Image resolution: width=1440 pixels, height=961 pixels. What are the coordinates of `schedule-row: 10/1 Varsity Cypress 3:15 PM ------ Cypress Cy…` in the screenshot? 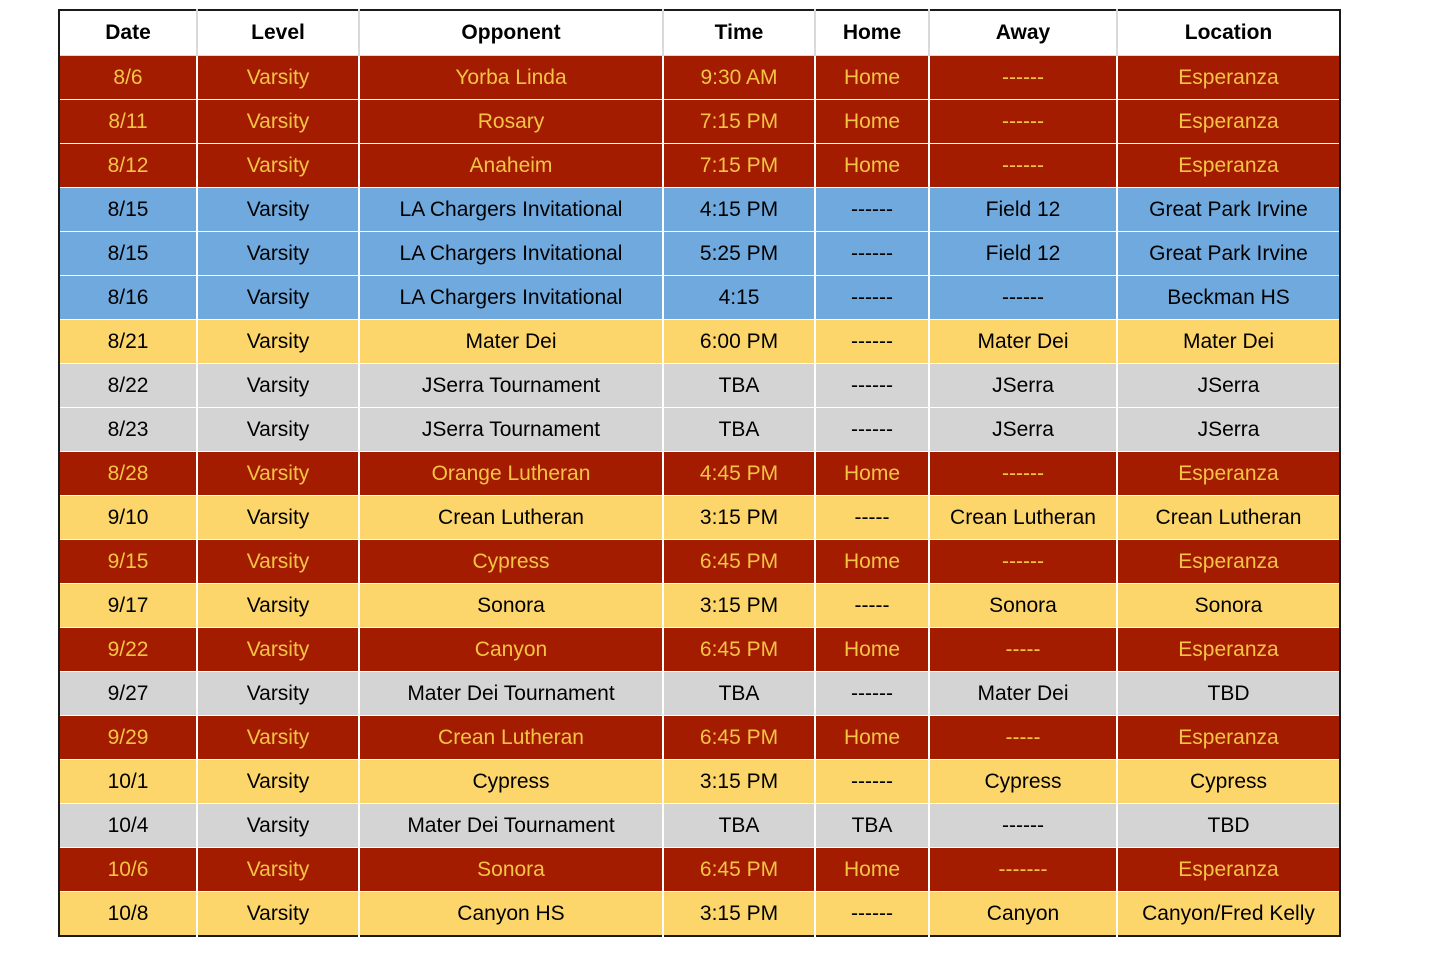 It's located at (699, 781).